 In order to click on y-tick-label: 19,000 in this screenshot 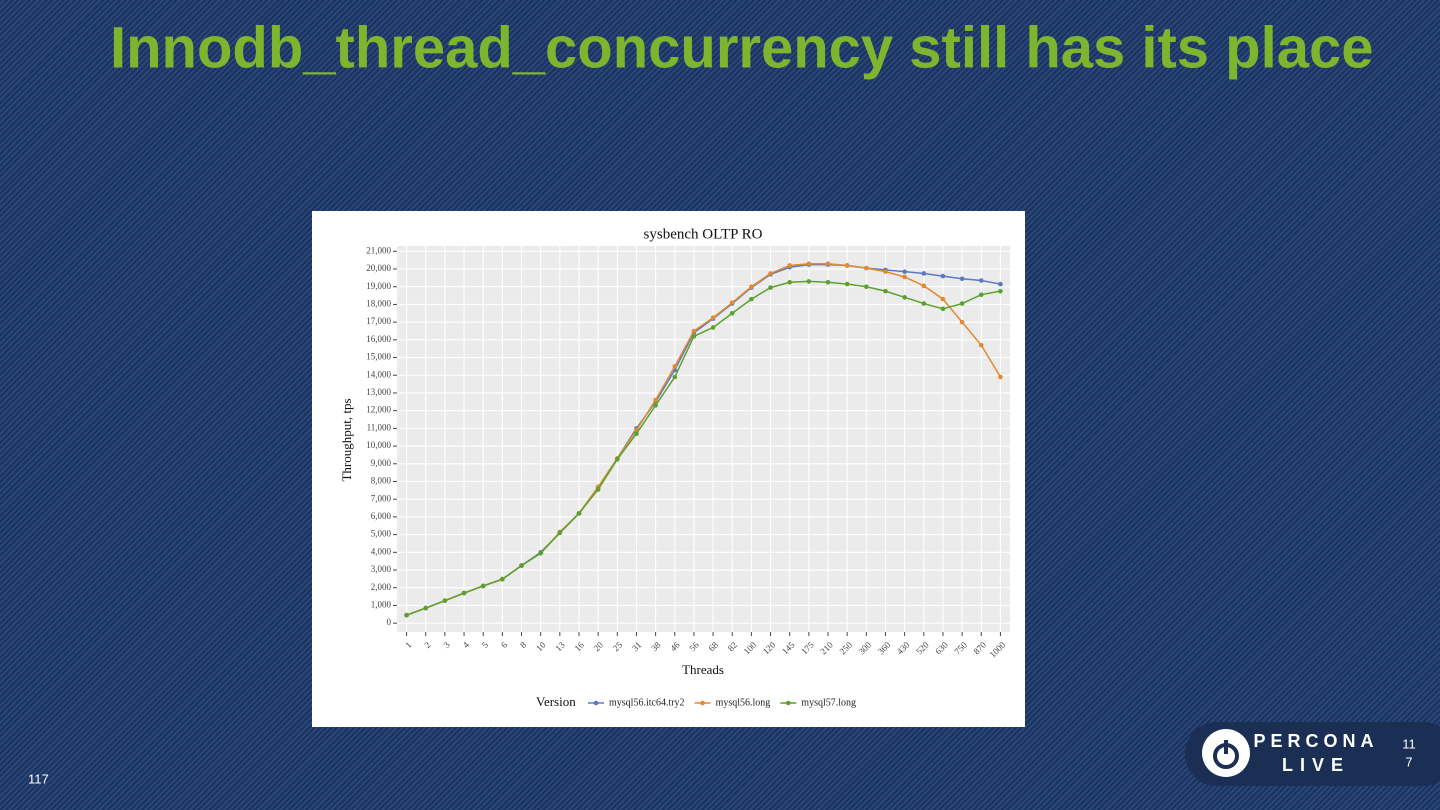, I will do `click(378, 286)`.